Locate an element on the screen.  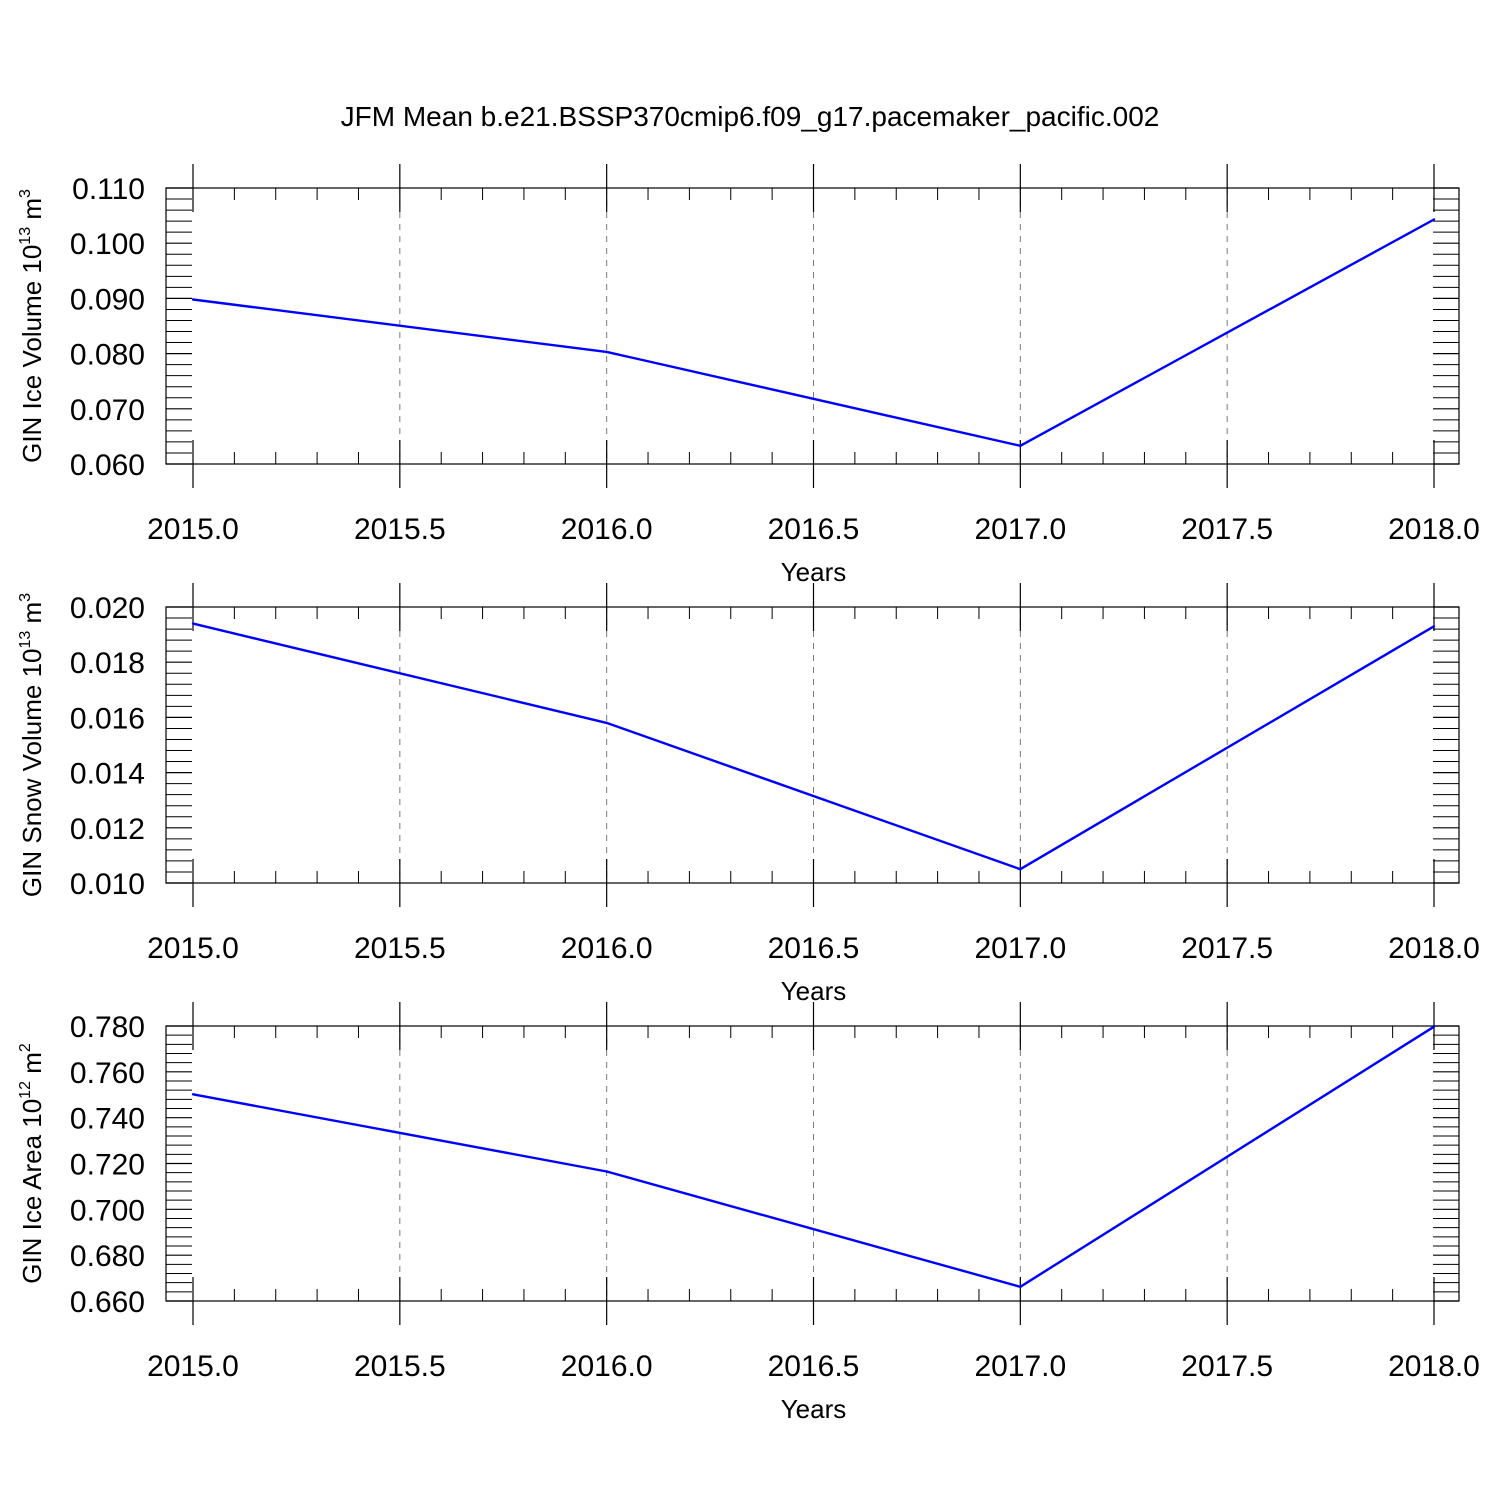
y-tick-label: 0.060 is located at coordinates (107, 465).